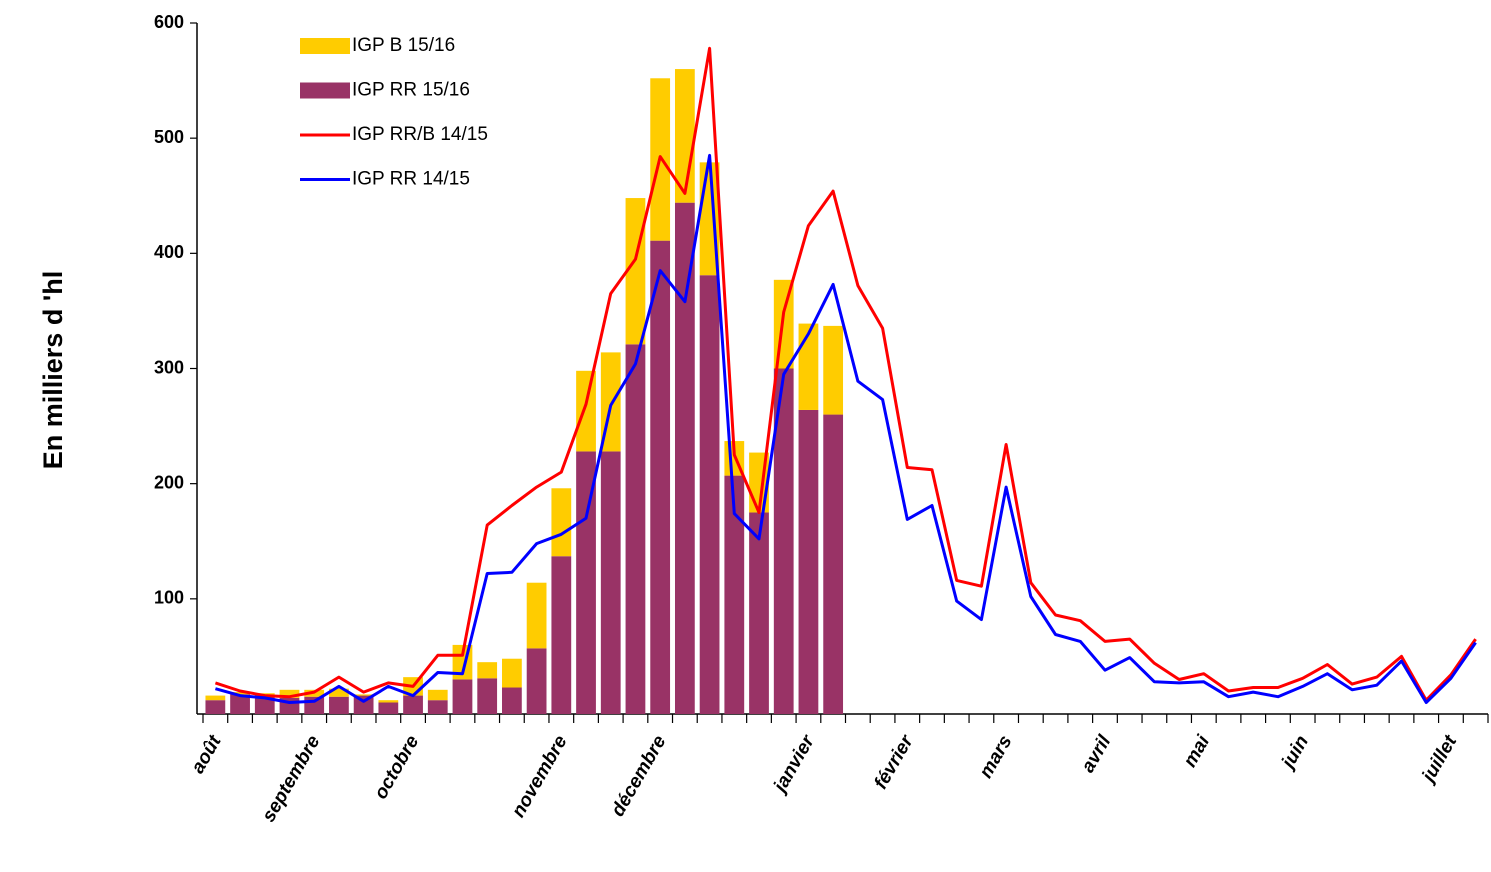  What do you see at coordinates (169, 367) in the screenshot?
I see `y-tick-label: 300` at bounding box center [169, 367].